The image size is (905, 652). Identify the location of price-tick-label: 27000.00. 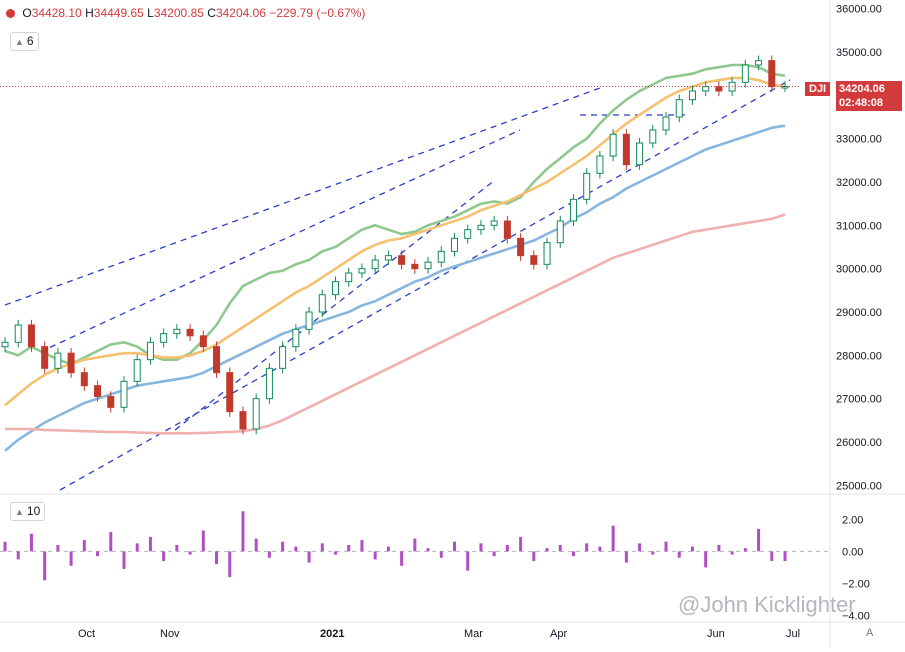
(859, 400).